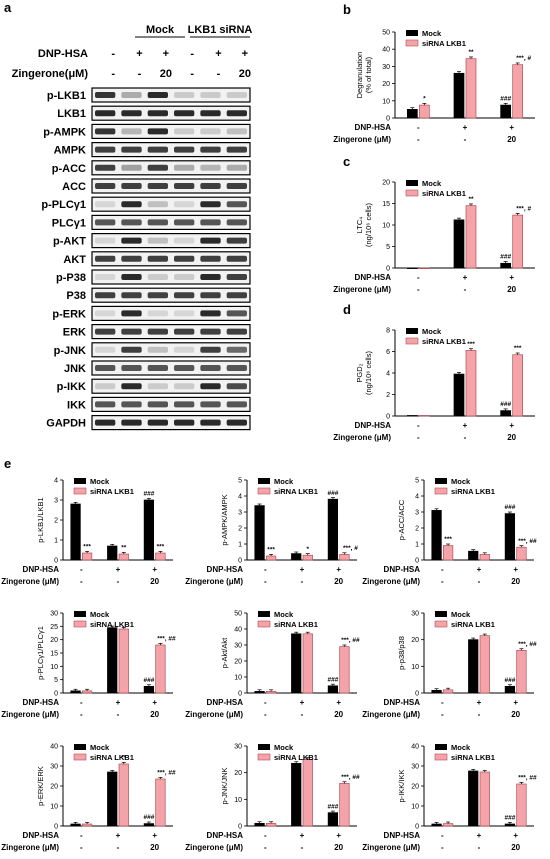 The width and height of the screenshot is (550, 859). Describe the element at coordinates (308, 549) in the screenshot. I see `significance-label: *` at that location.